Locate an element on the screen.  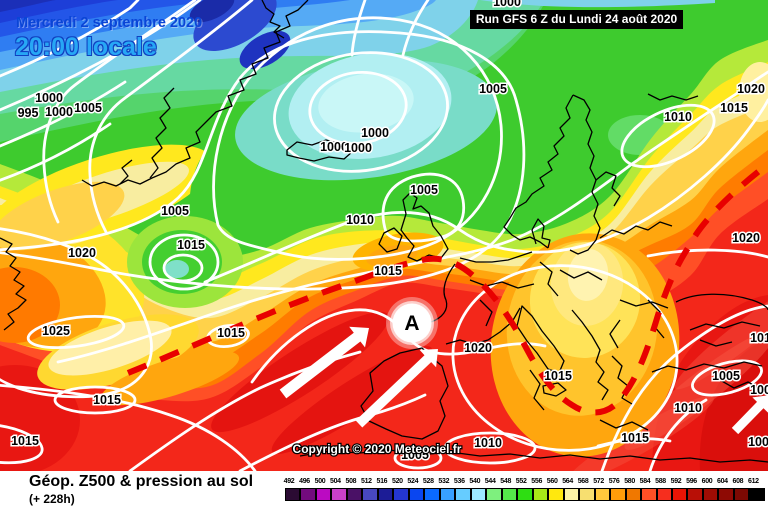
svg-text: Copyright © 2020 Meteociel.fr is located at coordinates (377, 449).